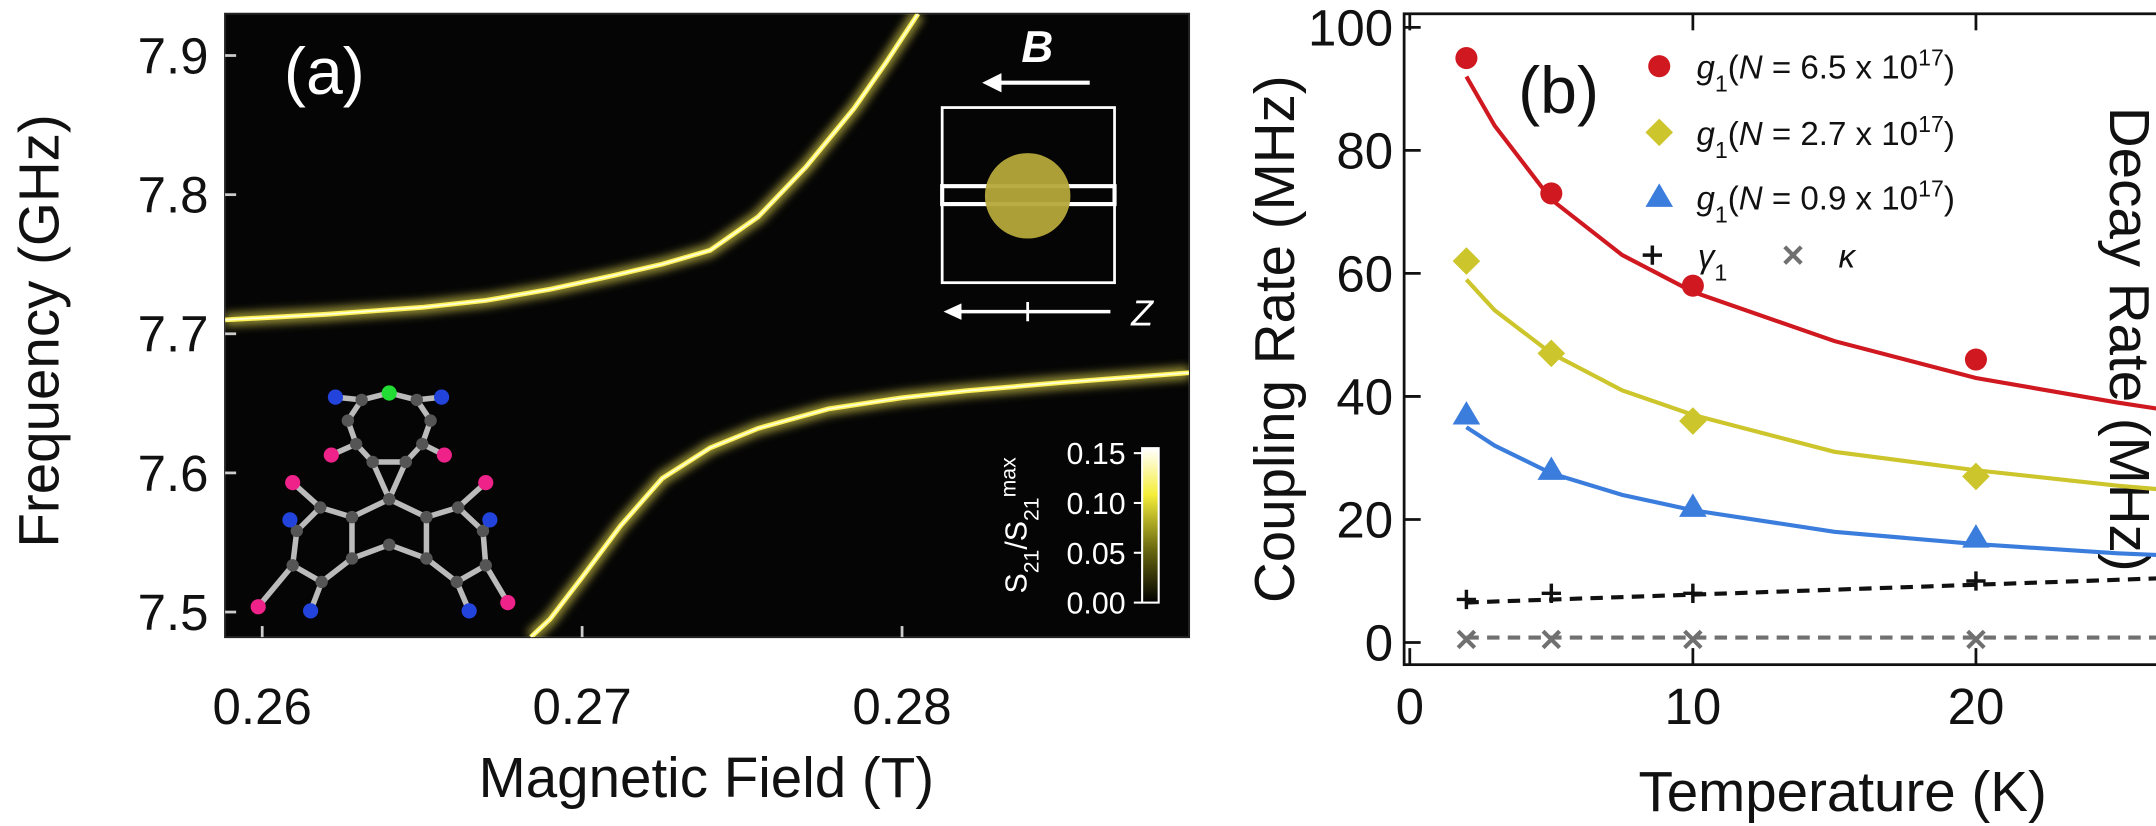  Describe the element at coordinates (1840, 199) in the screenshot. I see `label-part: = 0.9 x 10` at that location.